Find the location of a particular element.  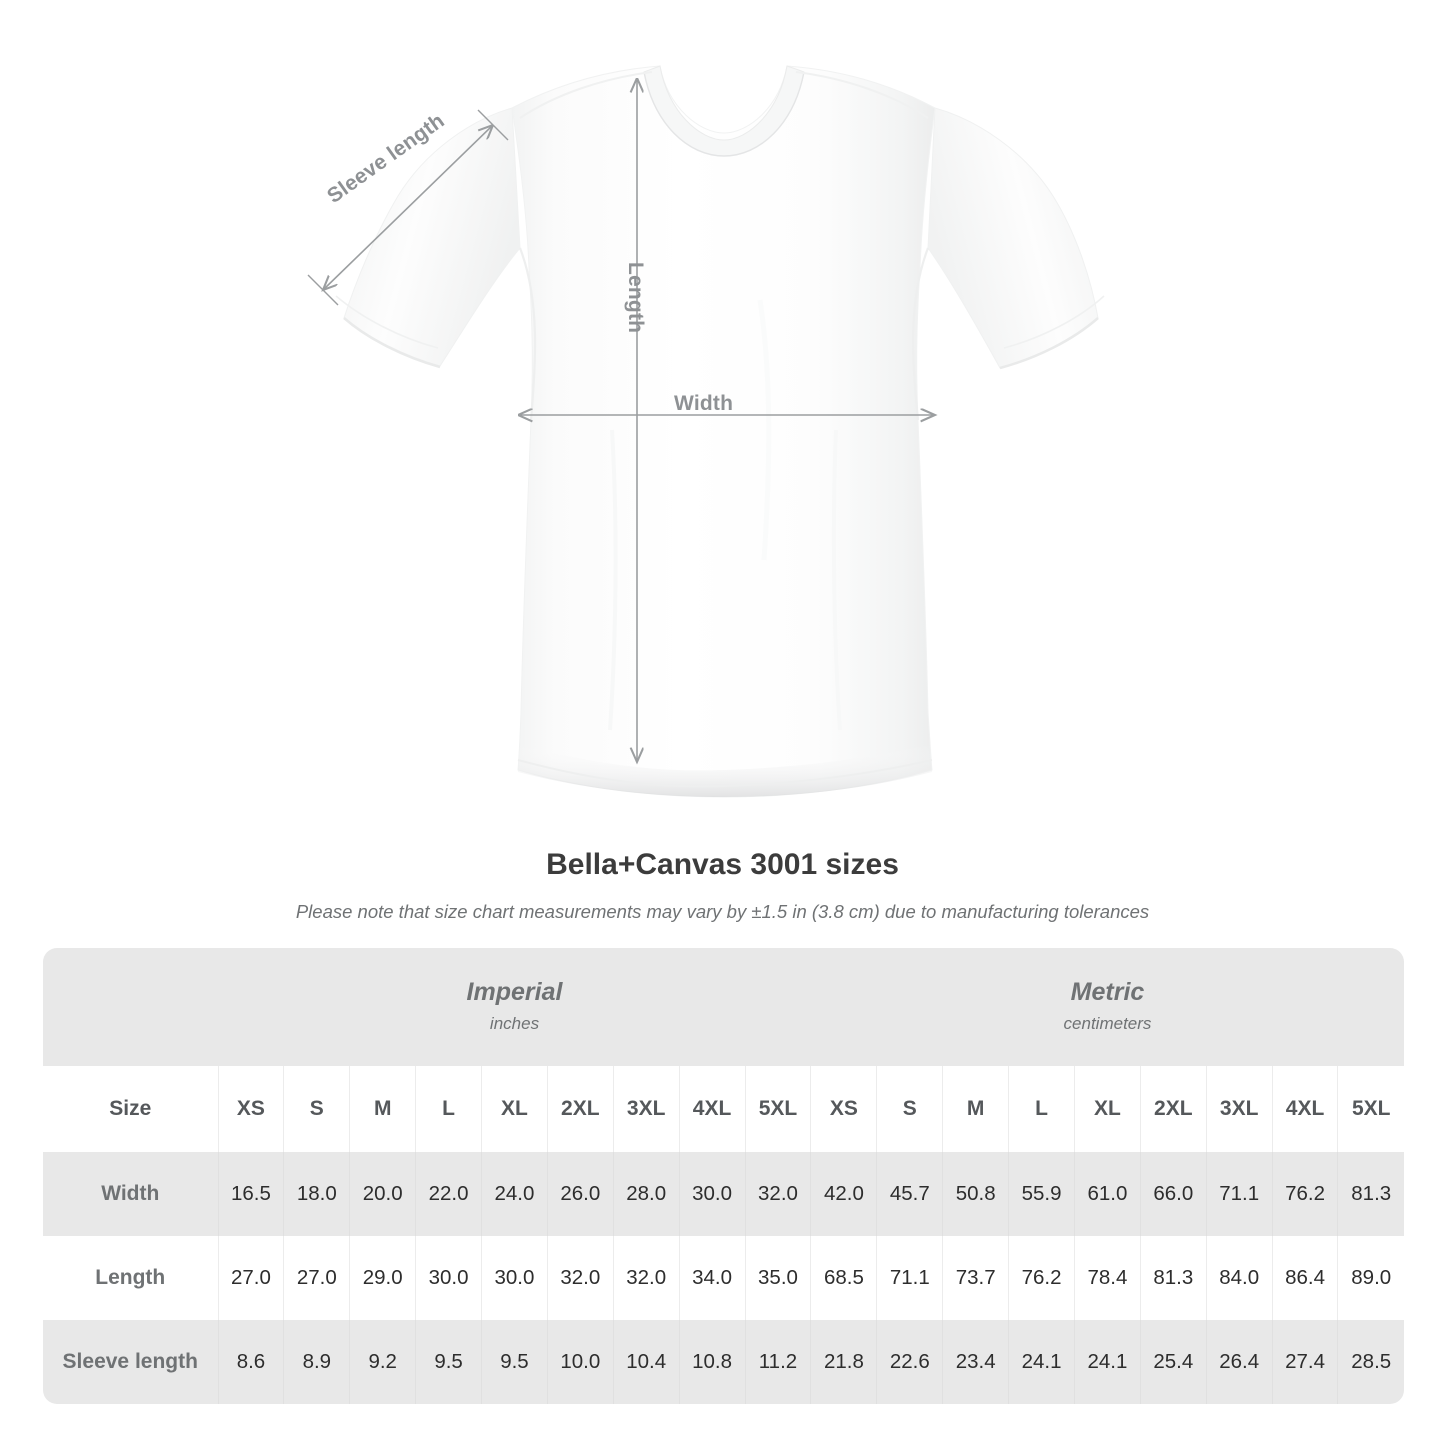

measurement-cell: 55.9 is located at coordinates (1041, 1194).